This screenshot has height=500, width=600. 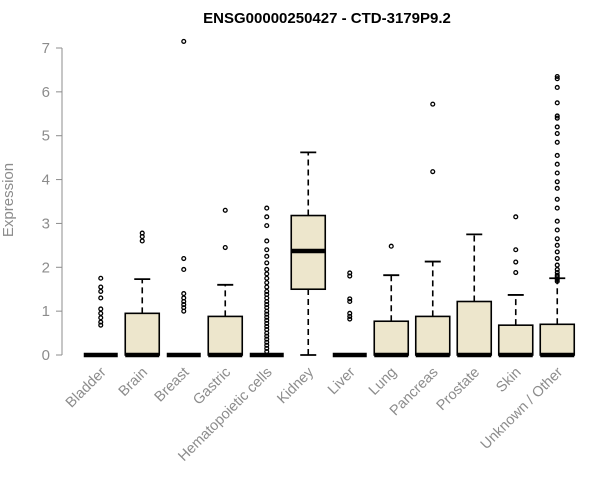 What do you see at coordinates (133, 382) in the screenshot?
I see `x-tick-label: Brain` at bounding box center [133, 382].